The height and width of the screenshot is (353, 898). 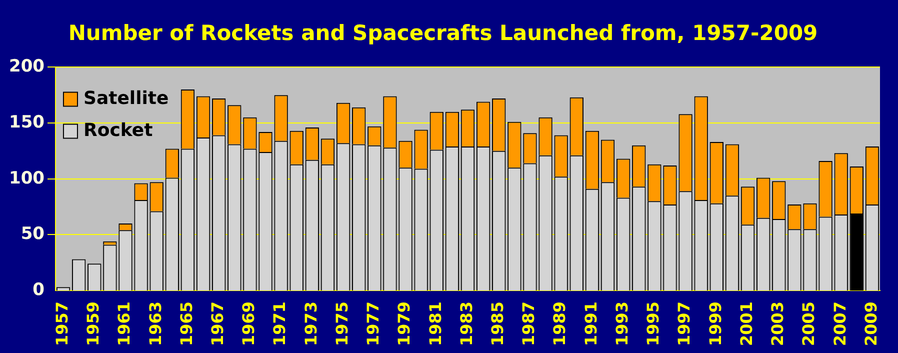 What do you see at coordinates (186, 323) in the screenshot?
I see `x-tick-label: 1965` at bounding box center [186, 323].